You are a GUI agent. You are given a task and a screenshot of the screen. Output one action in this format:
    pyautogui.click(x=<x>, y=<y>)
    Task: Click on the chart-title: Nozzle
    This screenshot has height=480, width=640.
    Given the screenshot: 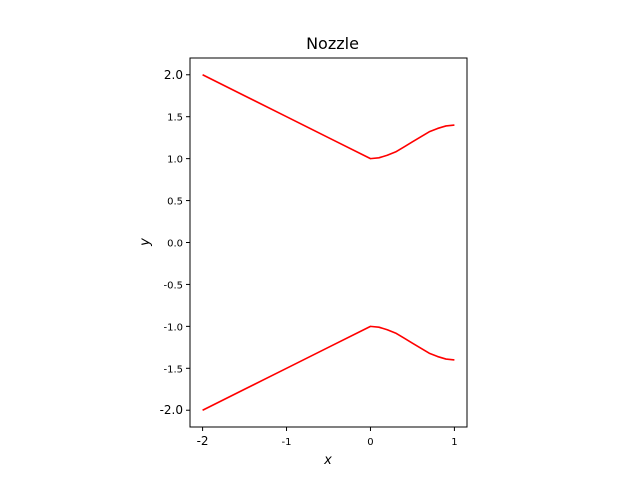 What is the action you would take?
    pyautogui.click(x=332, y=43)
    